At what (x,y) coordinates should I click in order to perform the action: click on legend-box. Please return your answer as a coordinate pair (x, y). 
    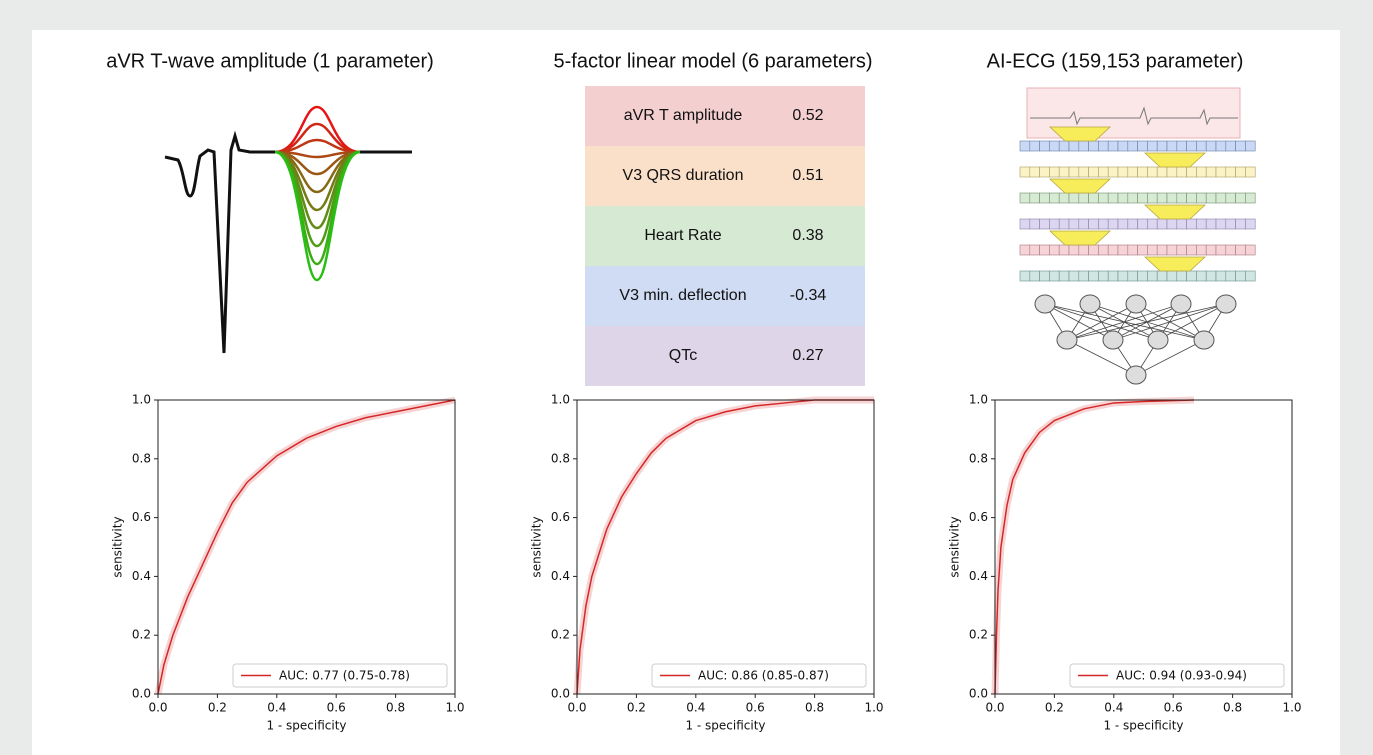
    Looking at the image, I should click on (340, 675).